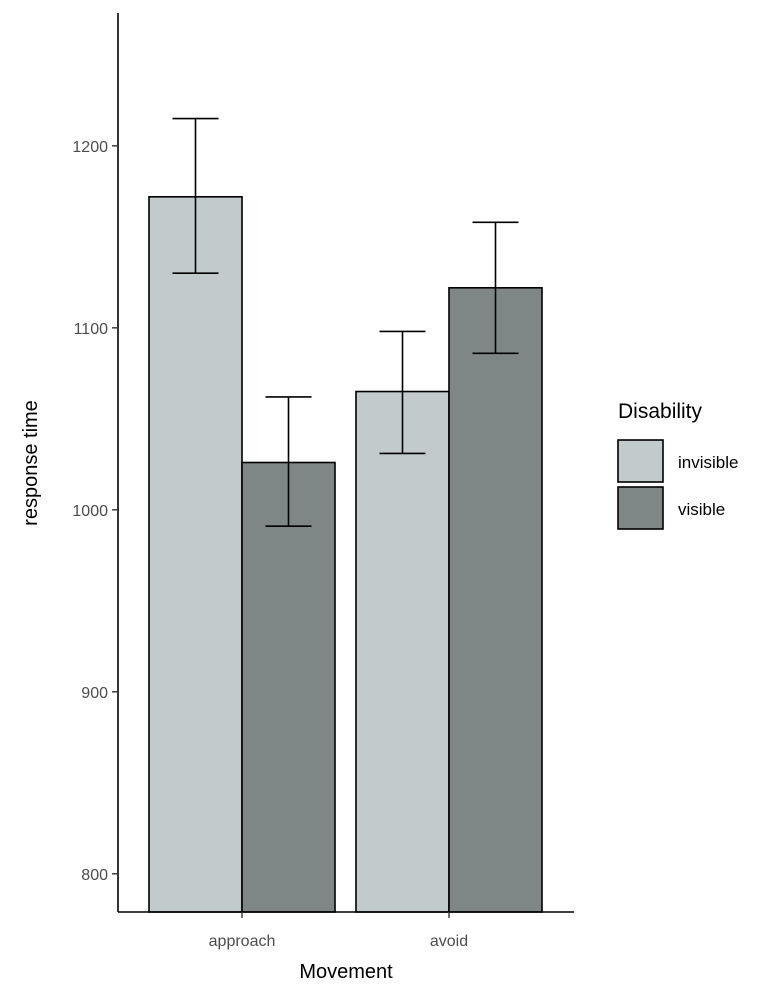 This screenshot has height=988, width=772. What do you see at coordinates (242, 941) in the screenshot?
I see `x-tick-label: approach` at bounding box center [242, 941].